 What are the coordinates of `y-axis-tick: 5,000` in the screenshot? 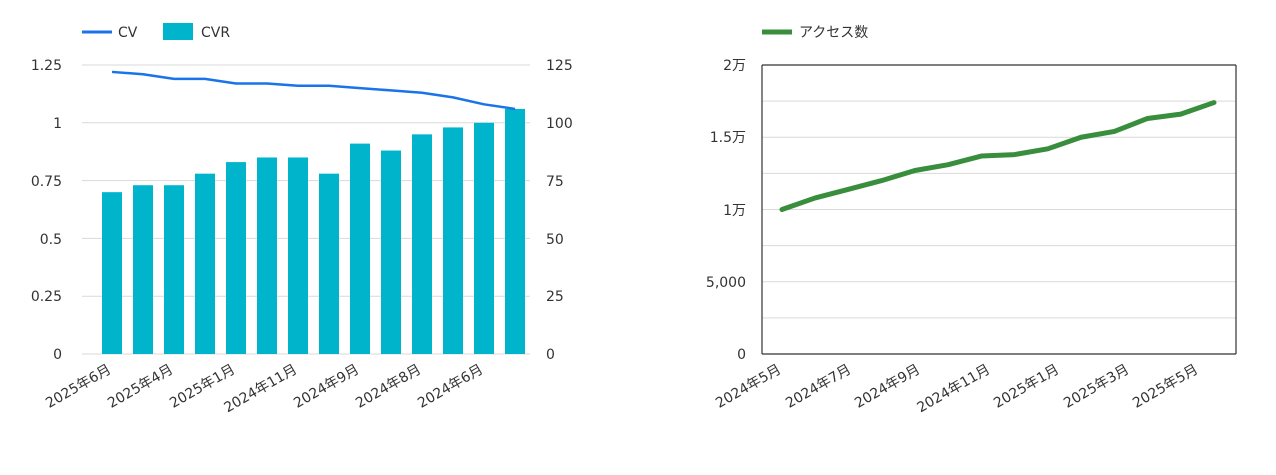 It's located at (726, 283).